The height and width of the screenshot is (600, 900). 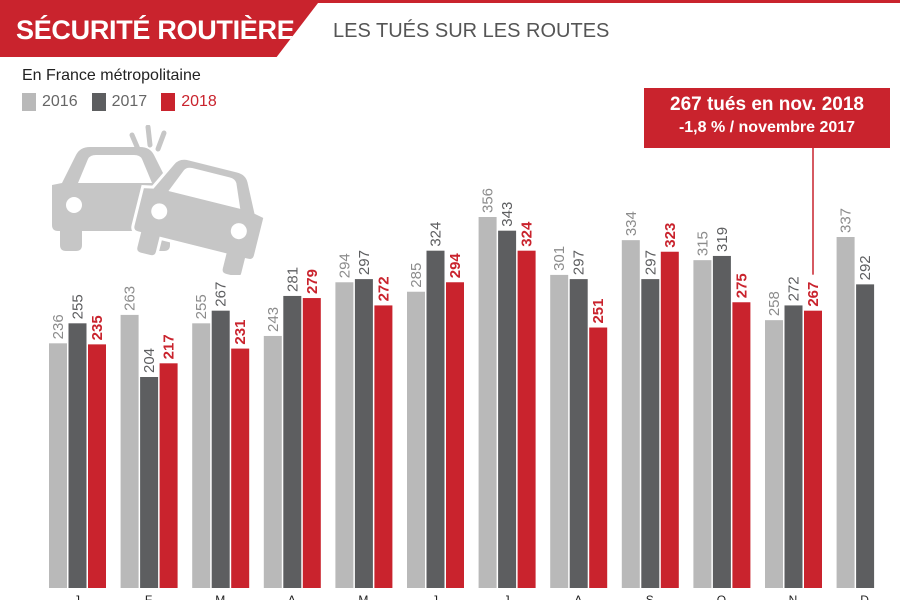 What do you see at coordinates (598, 310) in the screenshot?
I see `value-label-2018-7: 251` at bounding box center [598, 310].